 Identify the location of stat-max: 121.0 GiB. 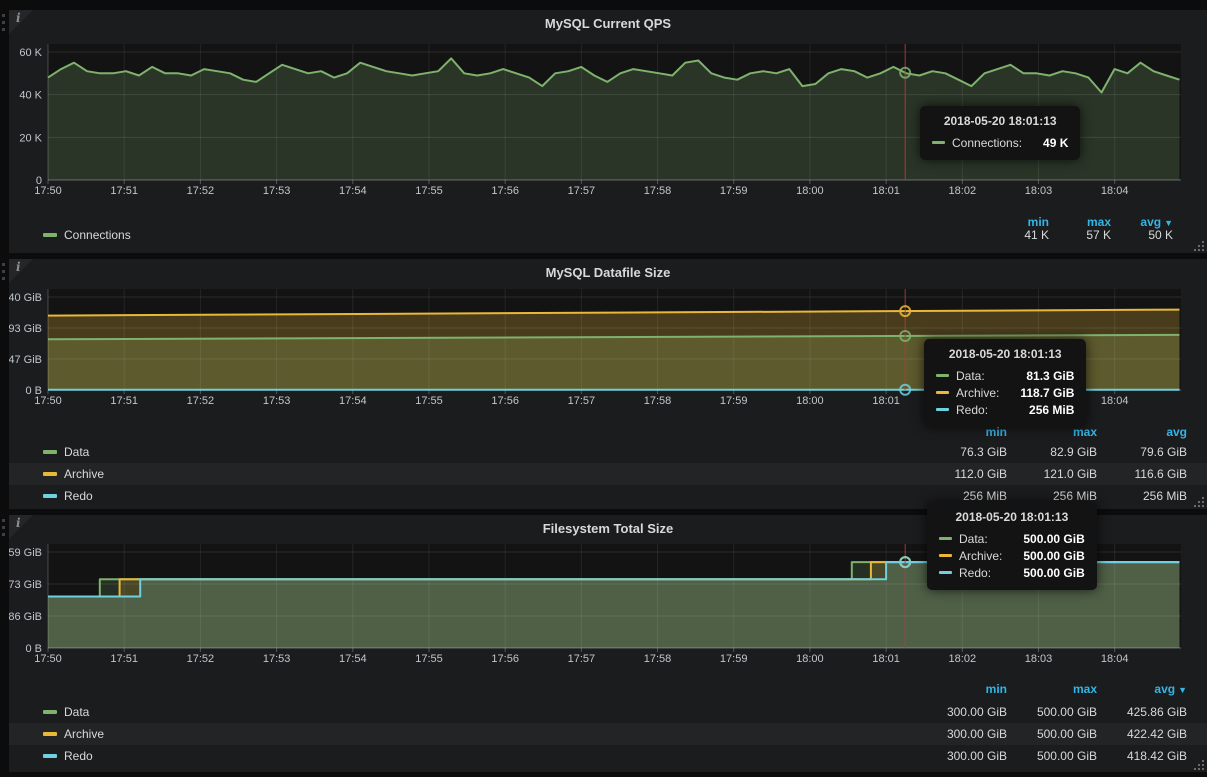
(1070, 474).